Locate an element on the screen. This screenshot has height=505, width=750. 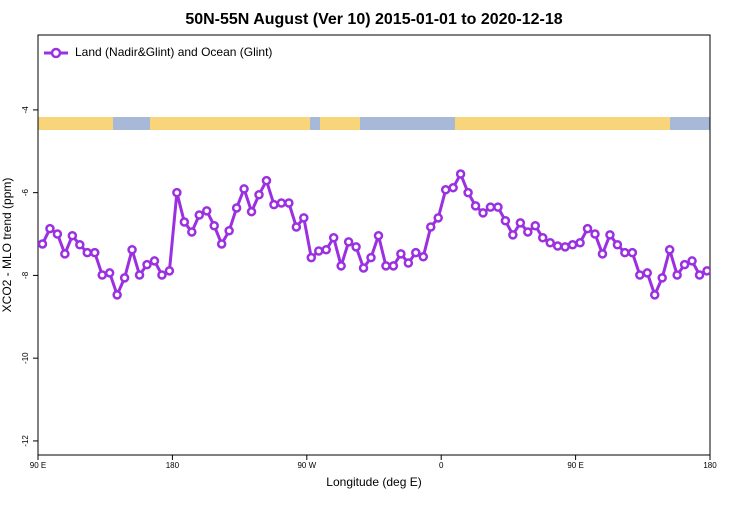
land-ocean-strip is located at coordinates (374, 123).